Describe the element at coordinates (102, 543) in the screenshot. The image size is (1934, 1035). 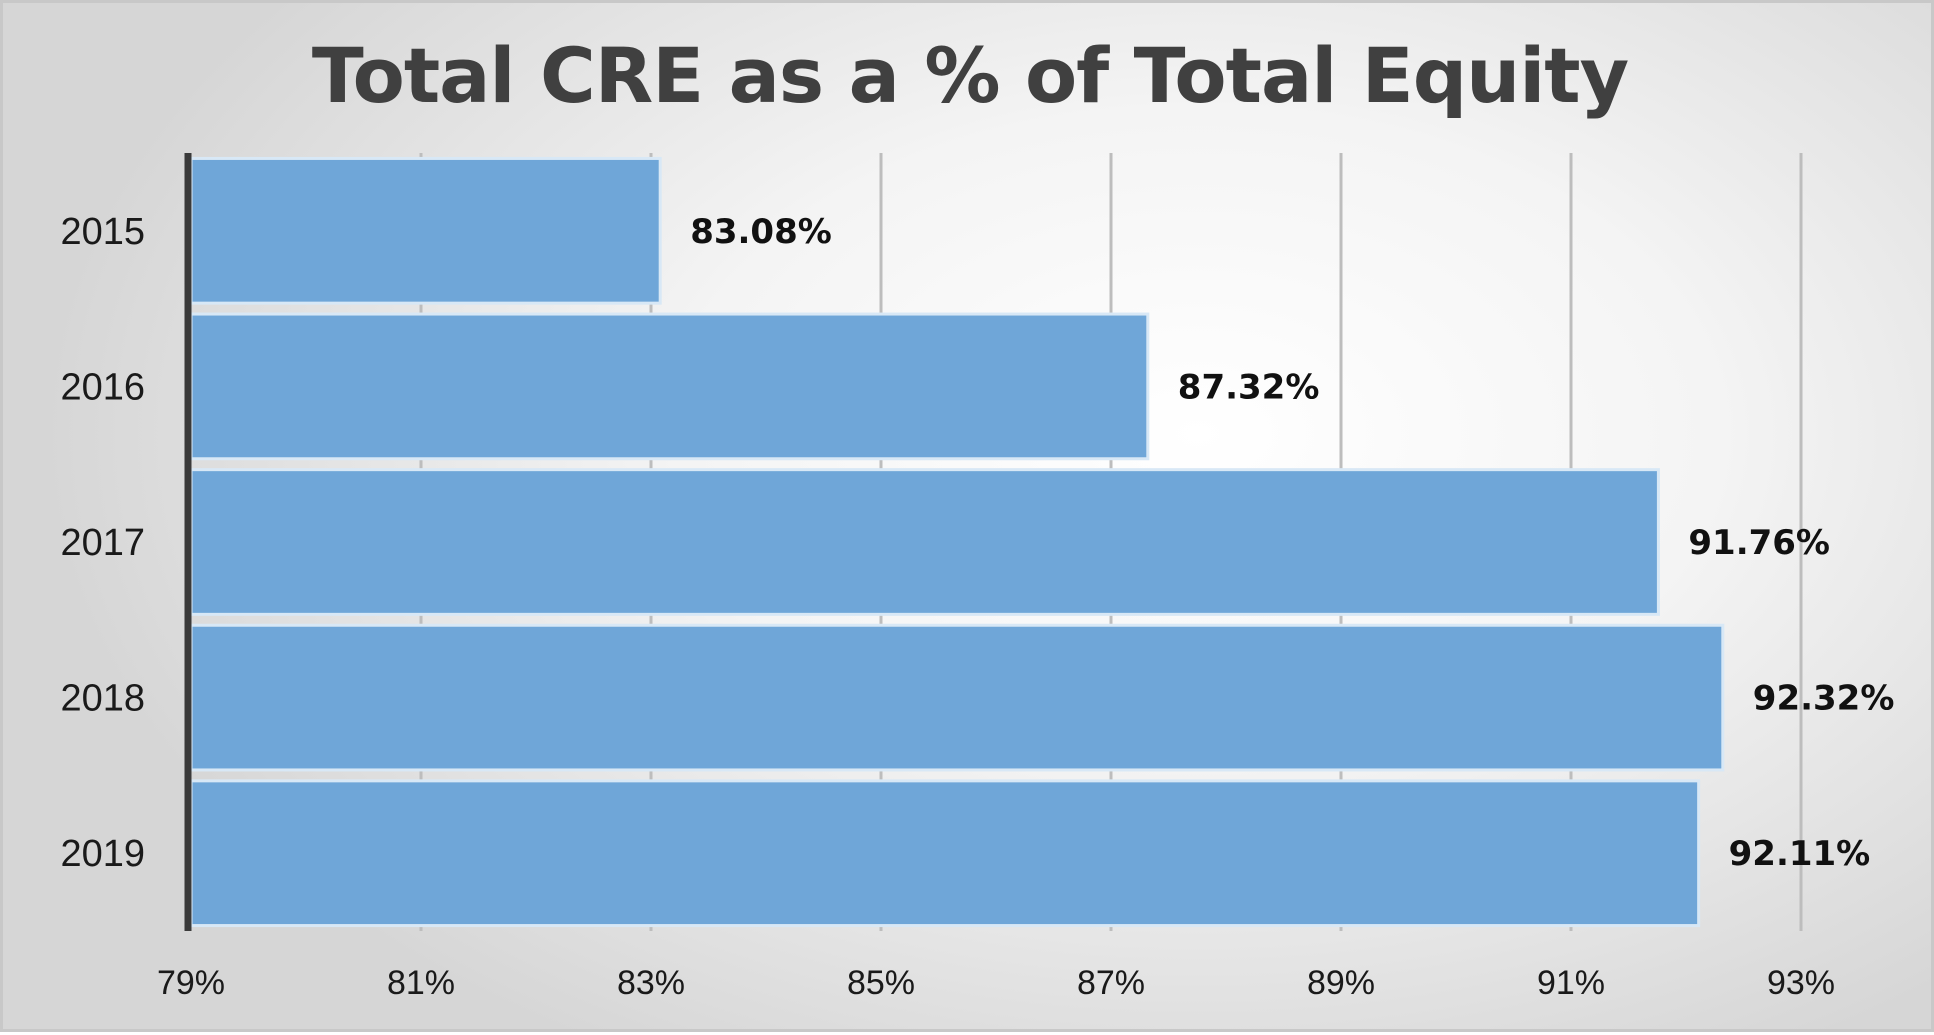
I see `category-label: 2017` at that location.